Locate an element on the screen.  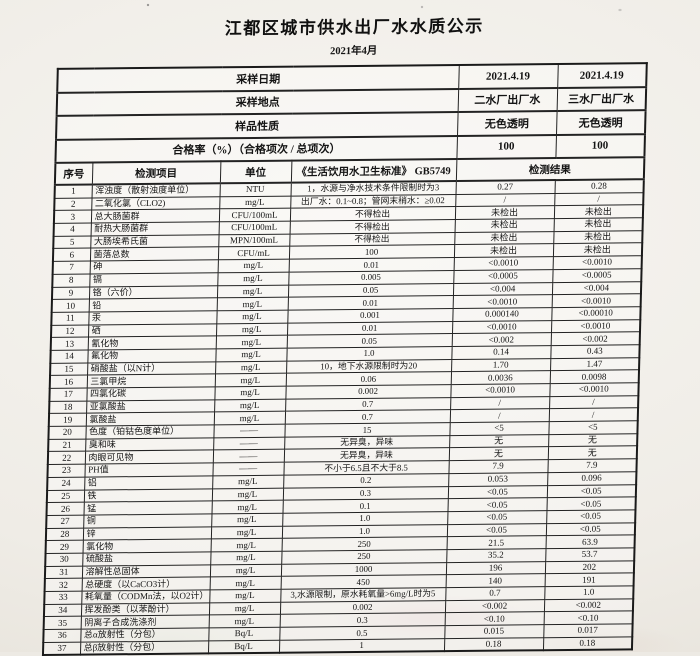
cell-result-plant2: 1.70 is located at coordinates (501, 365).